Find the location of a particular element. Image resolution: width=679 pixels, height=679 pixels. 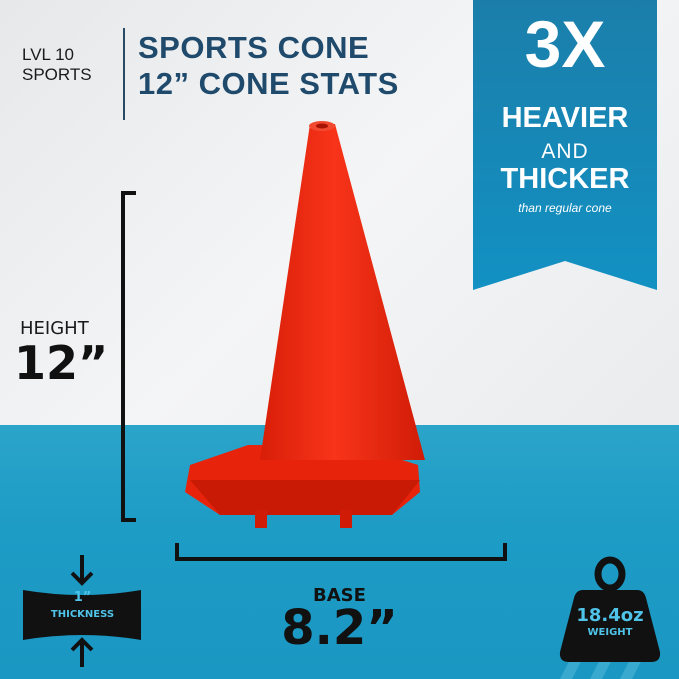

brand-line2: SPORTS is located at coordinates (57, 74).